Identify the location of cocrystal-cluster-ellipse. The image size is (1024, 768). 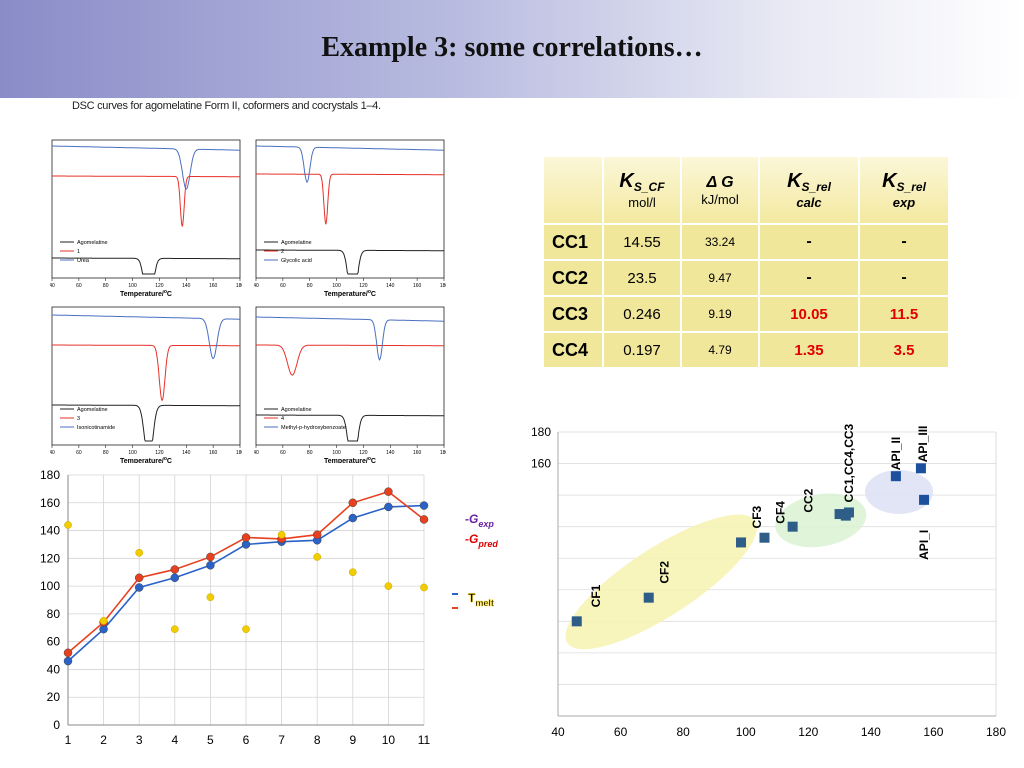
(821, 520).